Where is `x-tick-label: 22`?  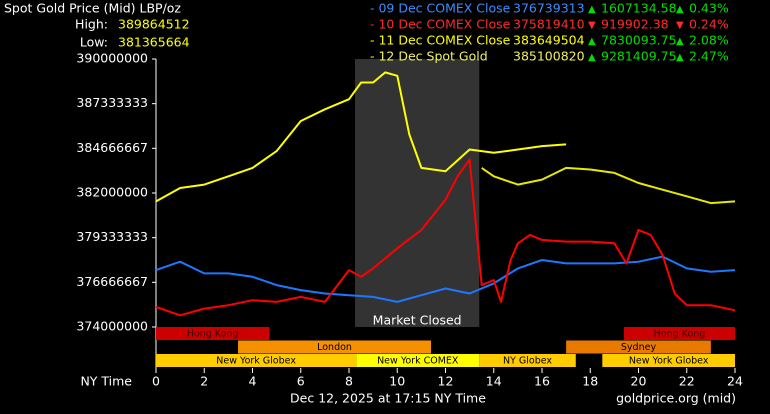 x-tick-label: 22 is located at coordinates (687, 381).